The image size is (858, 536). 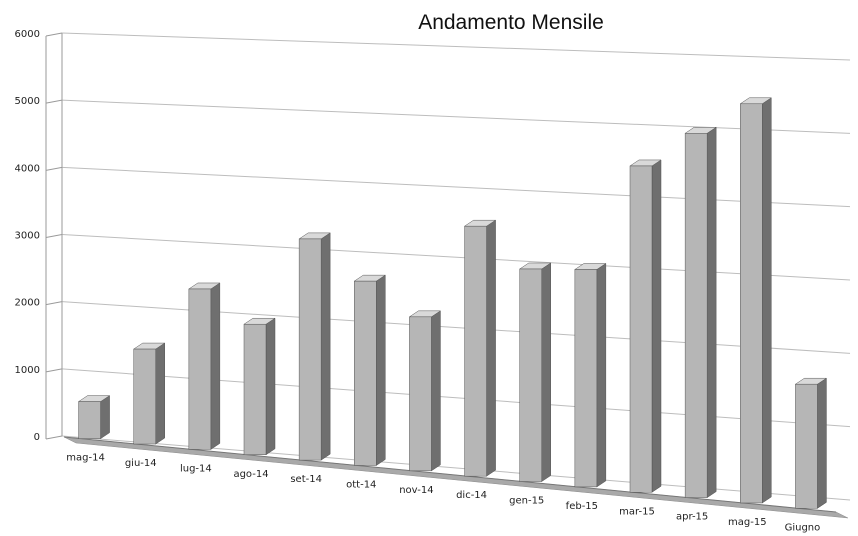 What do you see at coordinates (582, 506) in the screenshot?
I see `xtick-label: feb-15` at bounding box center [582, 506].